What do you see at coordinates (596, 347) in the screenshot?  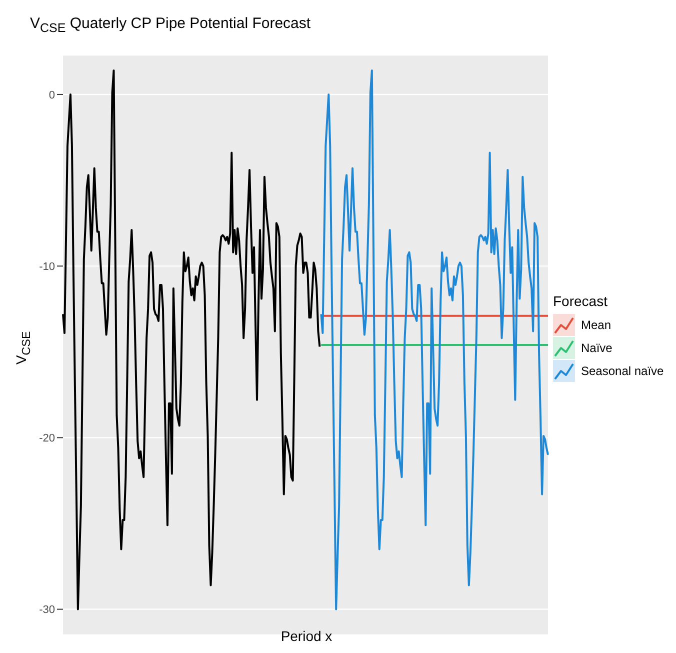 I see `legend-label: Naïve` at bounding box center [596, 347].